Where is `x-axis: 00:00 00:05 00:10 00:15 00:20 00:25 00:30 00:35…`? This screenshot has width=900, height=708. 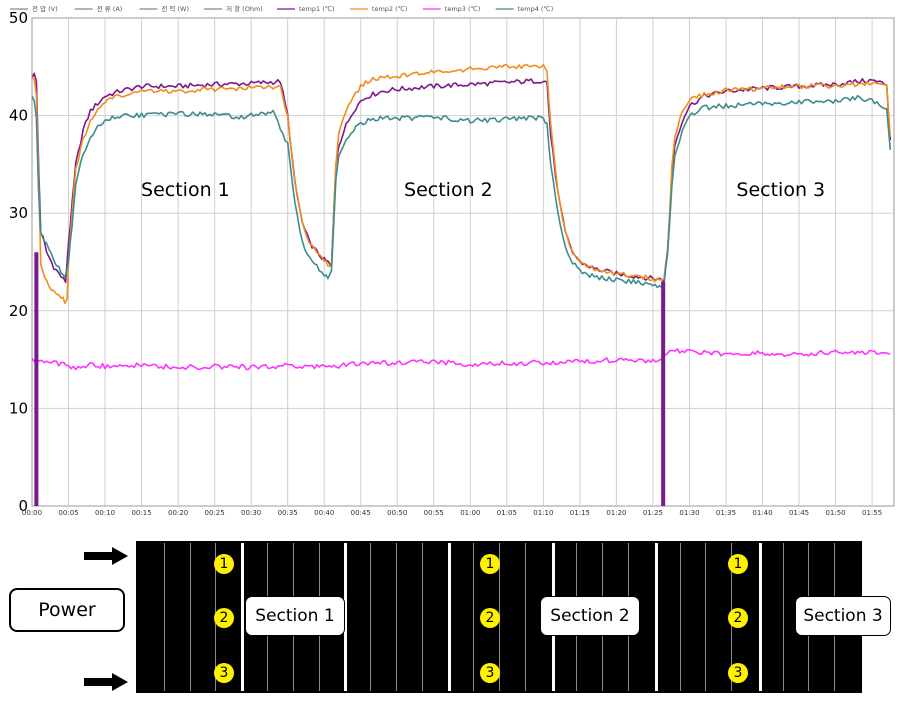 x-axis: 00:00 00:05 00:10 00:15 00:20 00:25 00:30 00:35… is located at coordinates (452, 513).